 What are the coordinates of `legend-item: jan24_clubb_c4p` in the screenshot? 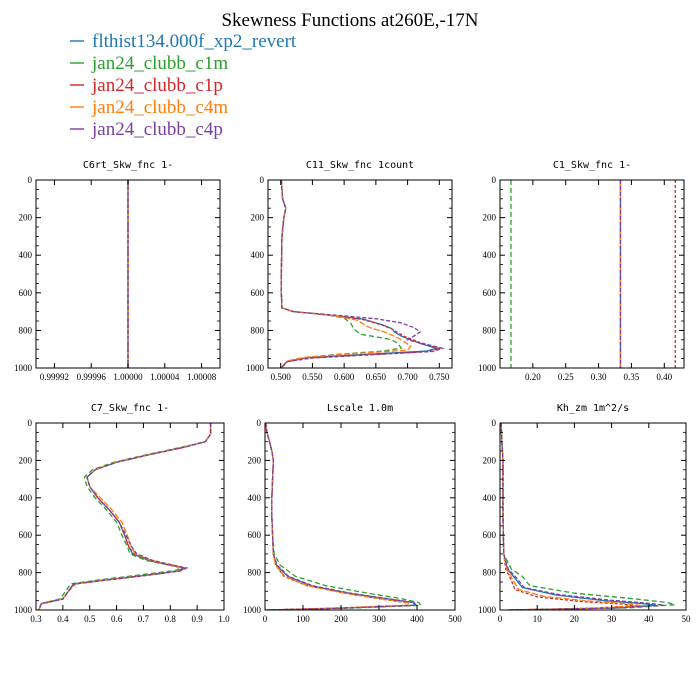 It's located at (146, 129).